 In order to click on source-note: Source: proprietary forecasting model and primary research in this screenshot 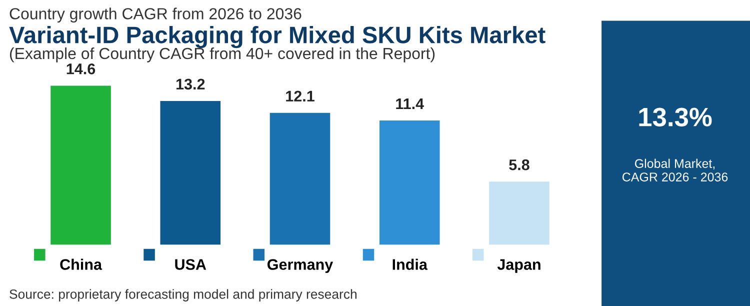, I will do `click(183, 295)`.